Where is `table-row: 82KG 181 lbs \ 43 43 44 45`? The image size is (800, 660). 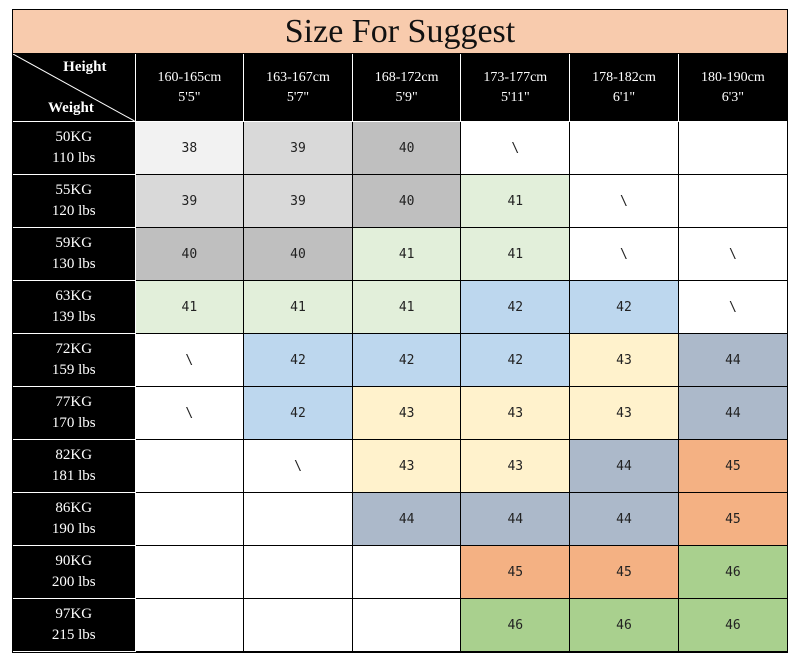
table-row: 82KG 181 lbs \ 43 43 44 45 is located at coordinates (400, 466).